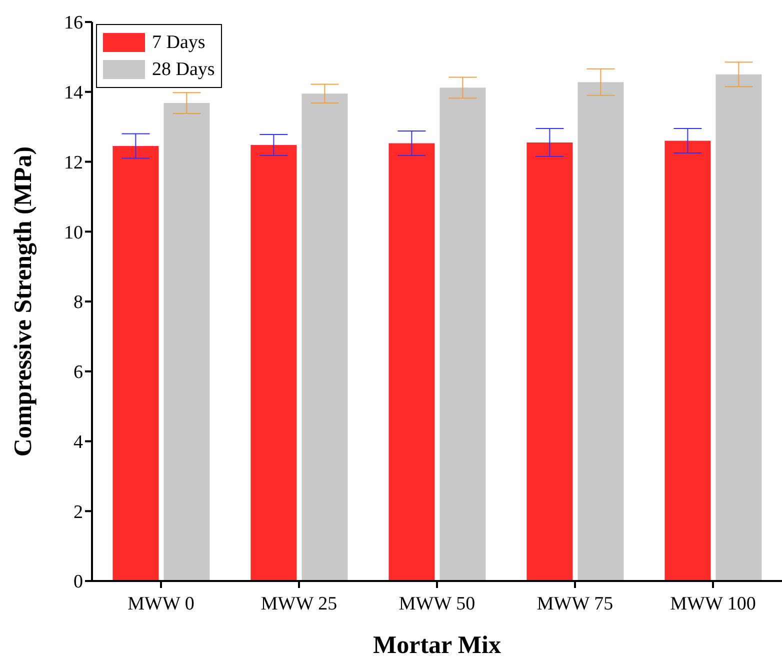 This screenshot has height=671, width=782. What do you see at coordinates (713, 603) in the screenshot?
I see `x-tick-label: MWW 100` at bounding box center [713, 603].